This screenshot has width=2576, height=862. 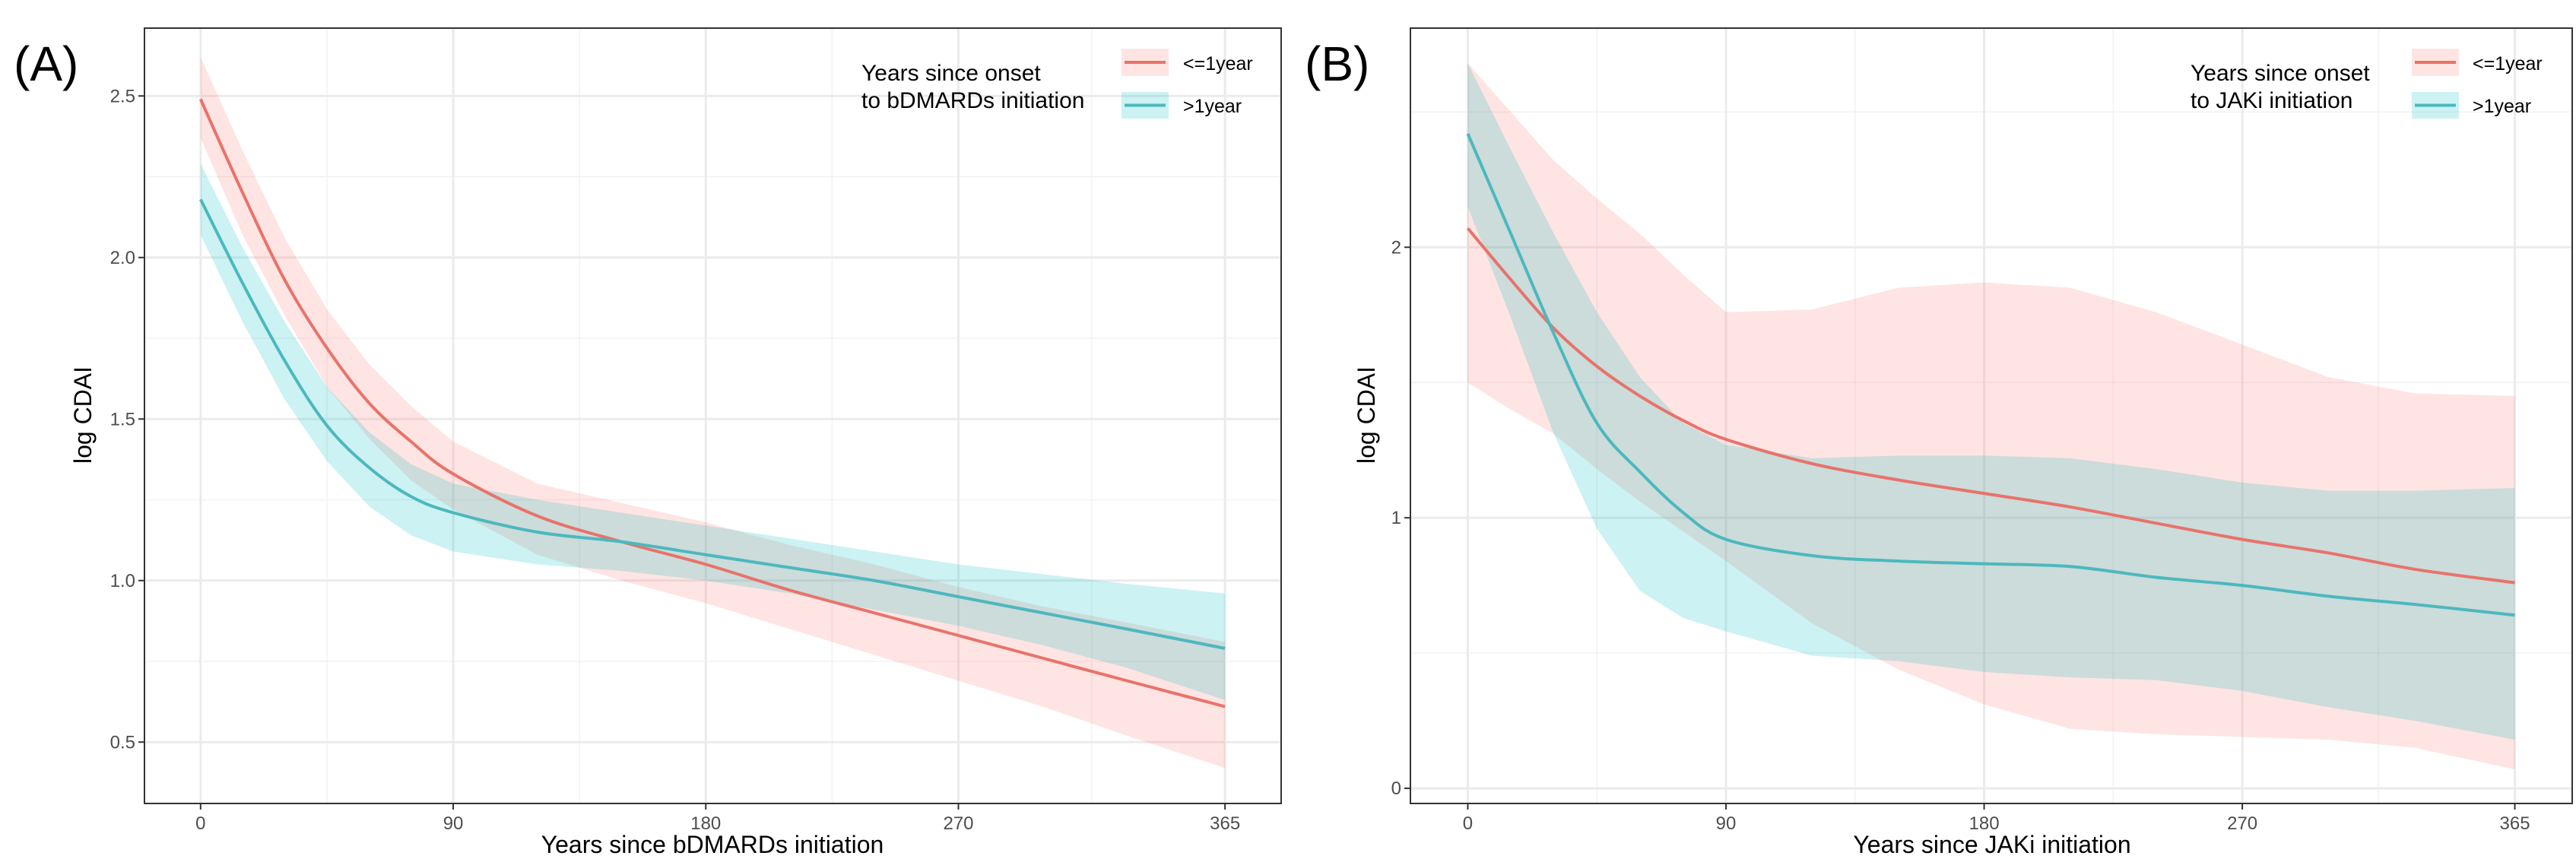 I want to click on y-tick-label: 2.5, so click(x=123, y=96).